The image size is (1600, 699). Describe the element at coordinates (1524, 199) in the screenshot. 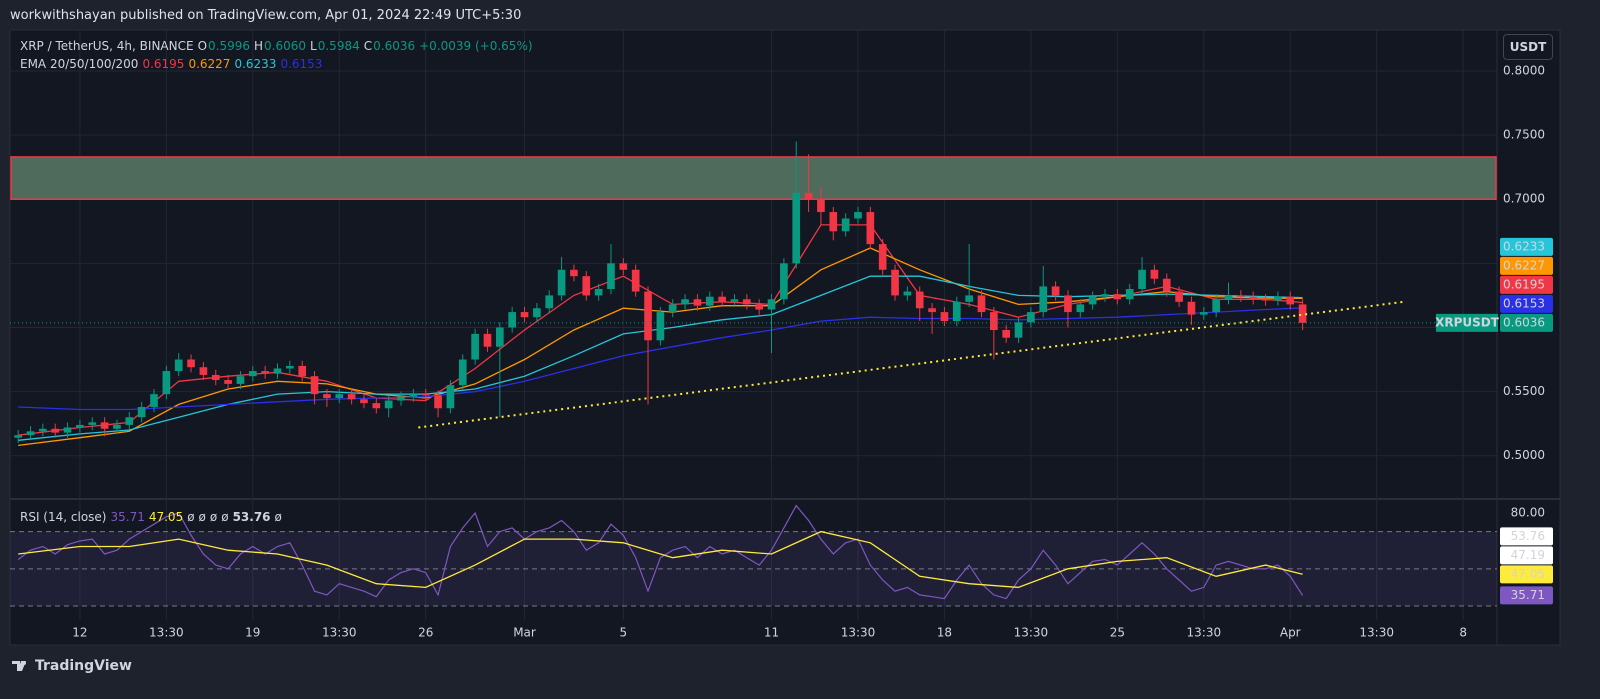

I see `y-tick-label: 0.7000` at that location.